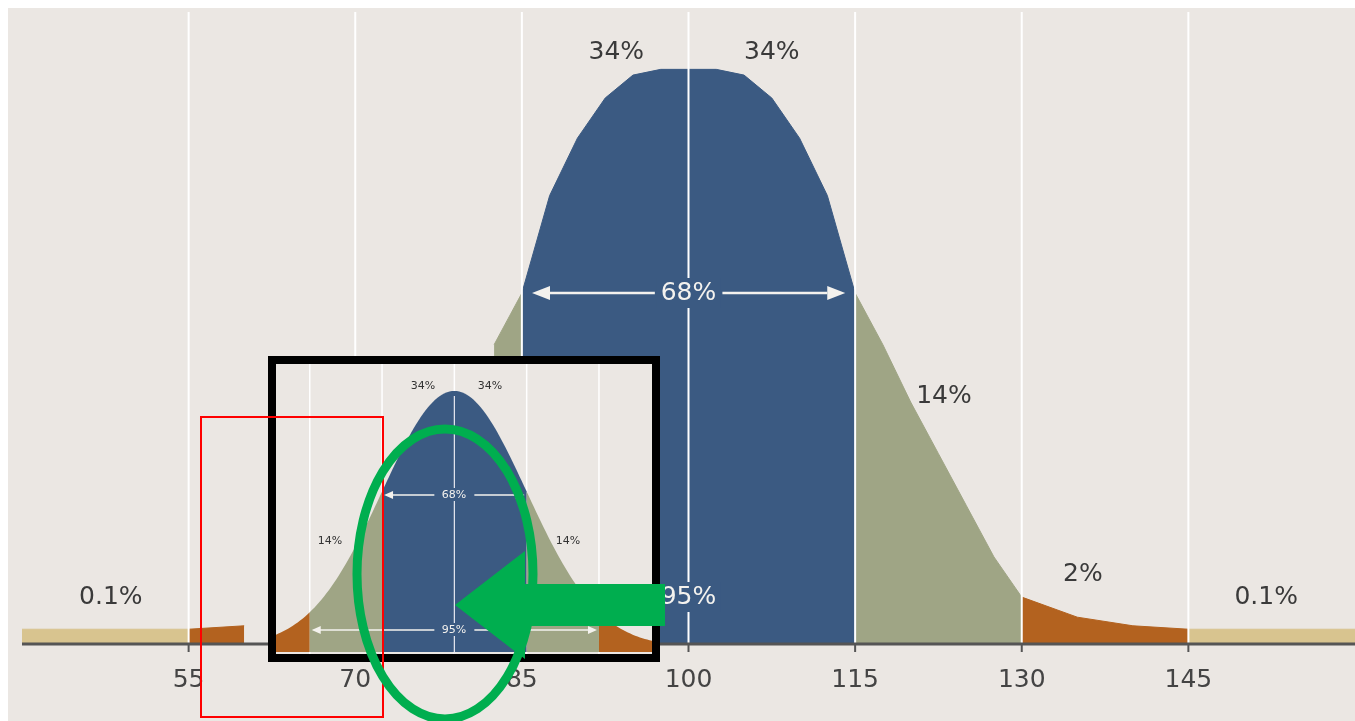  Describe the element at coordinates (1021, 678) in the screenshot. I see `x-tick-label: 130` at that location.